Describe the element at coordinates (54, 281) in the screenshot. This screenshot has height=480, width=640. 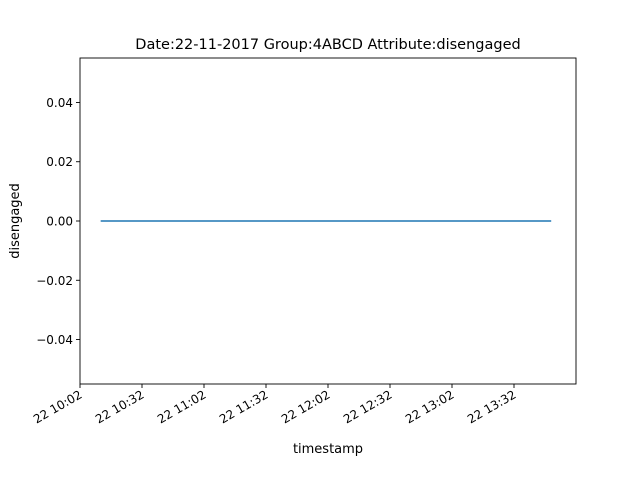
I see `y-tick-label: −0.02` at that location.